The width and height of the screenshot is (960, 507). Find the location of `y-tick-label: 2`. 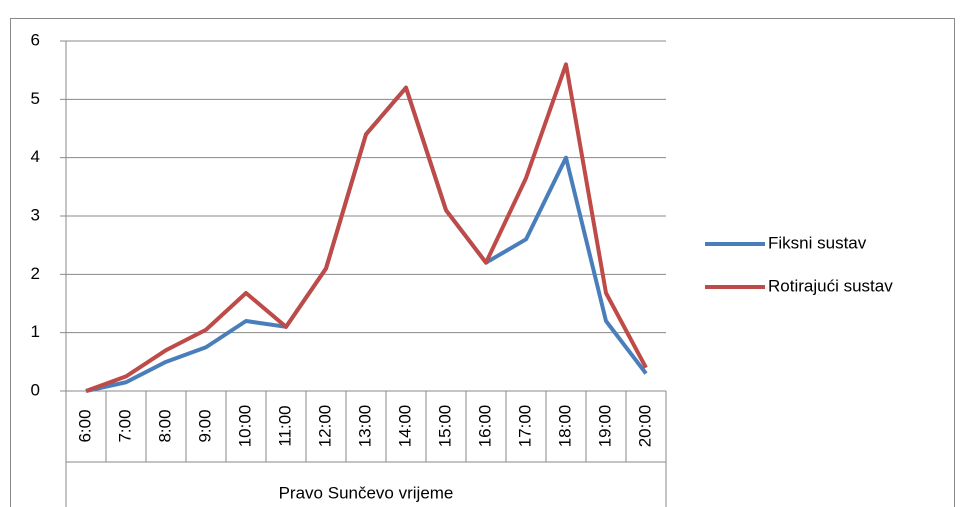

y-tick-label: 2 is located at coordinates (35, 273).